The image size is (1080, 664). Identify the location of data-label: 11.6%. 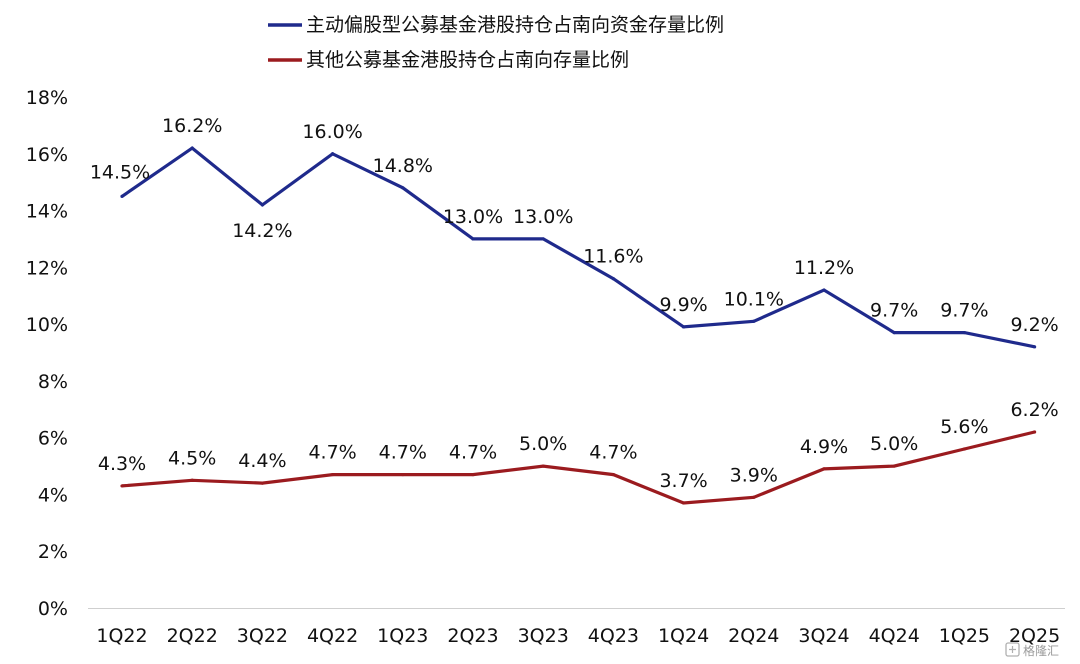
(613, 257).